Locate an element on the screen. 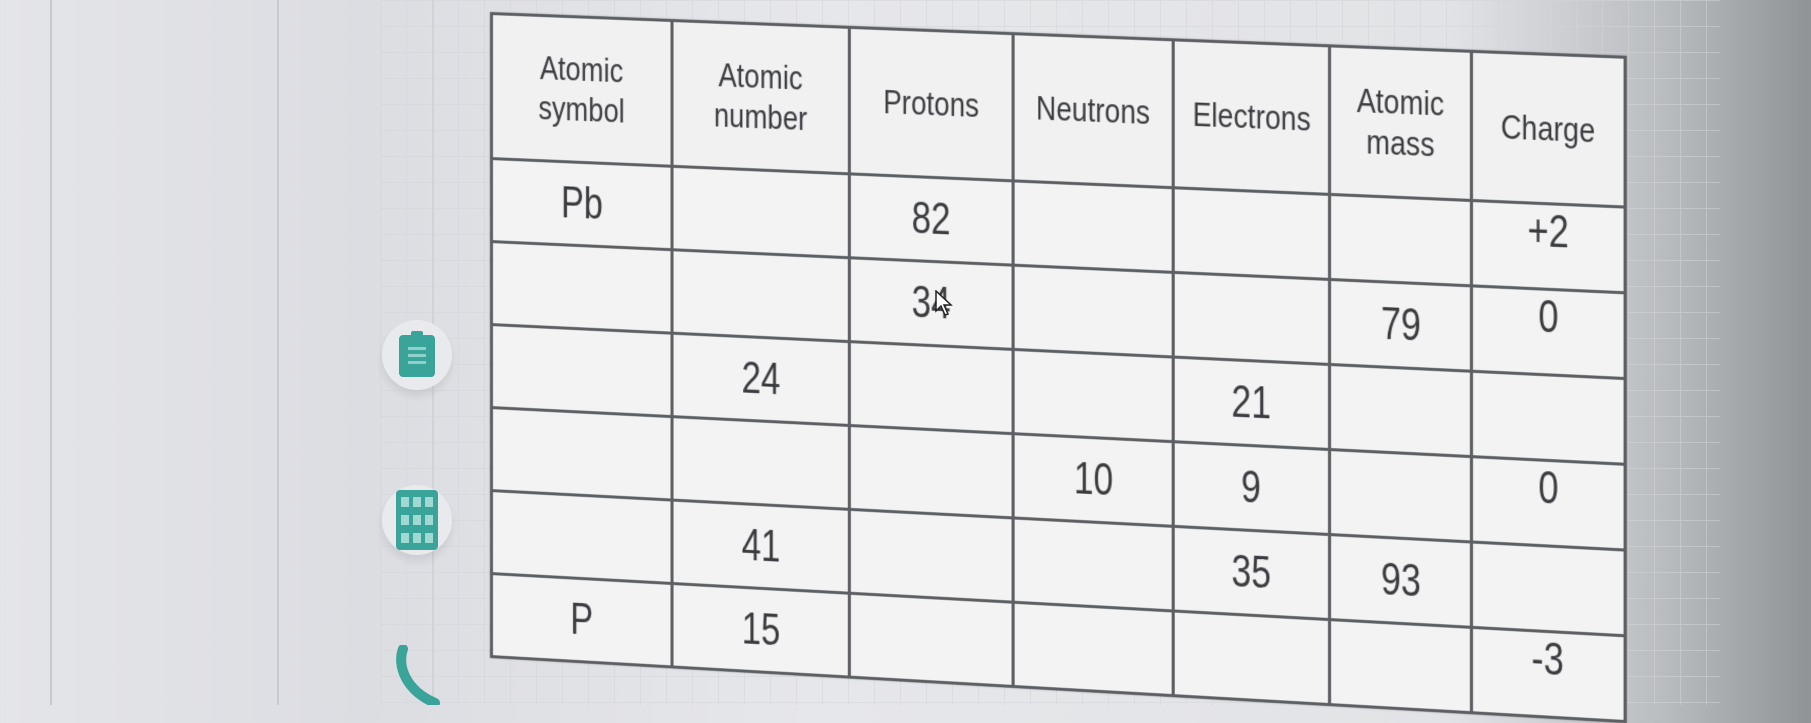 The image size is (1811, 723). table-cell: 24 is located at coordinates (760, 379).